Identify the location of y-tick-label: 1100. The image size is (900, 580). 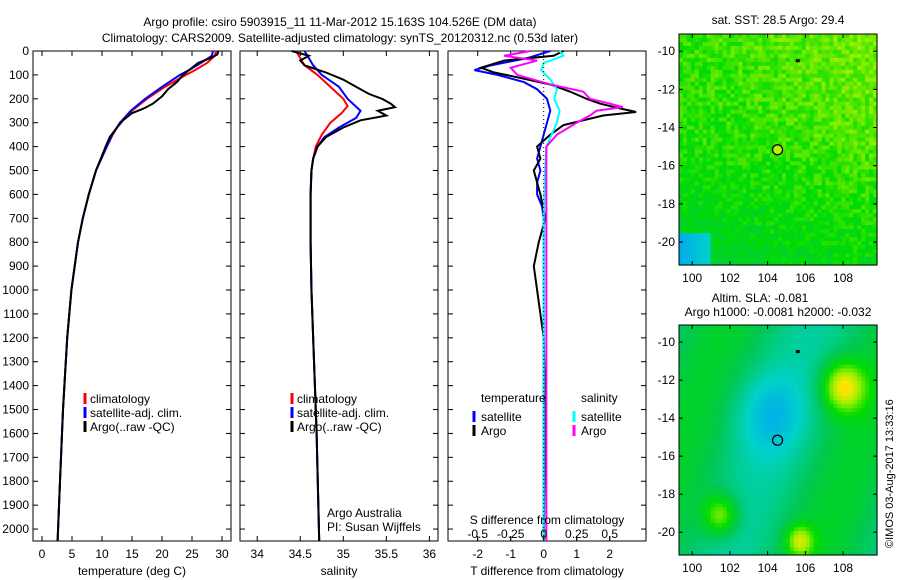
(16, 314).